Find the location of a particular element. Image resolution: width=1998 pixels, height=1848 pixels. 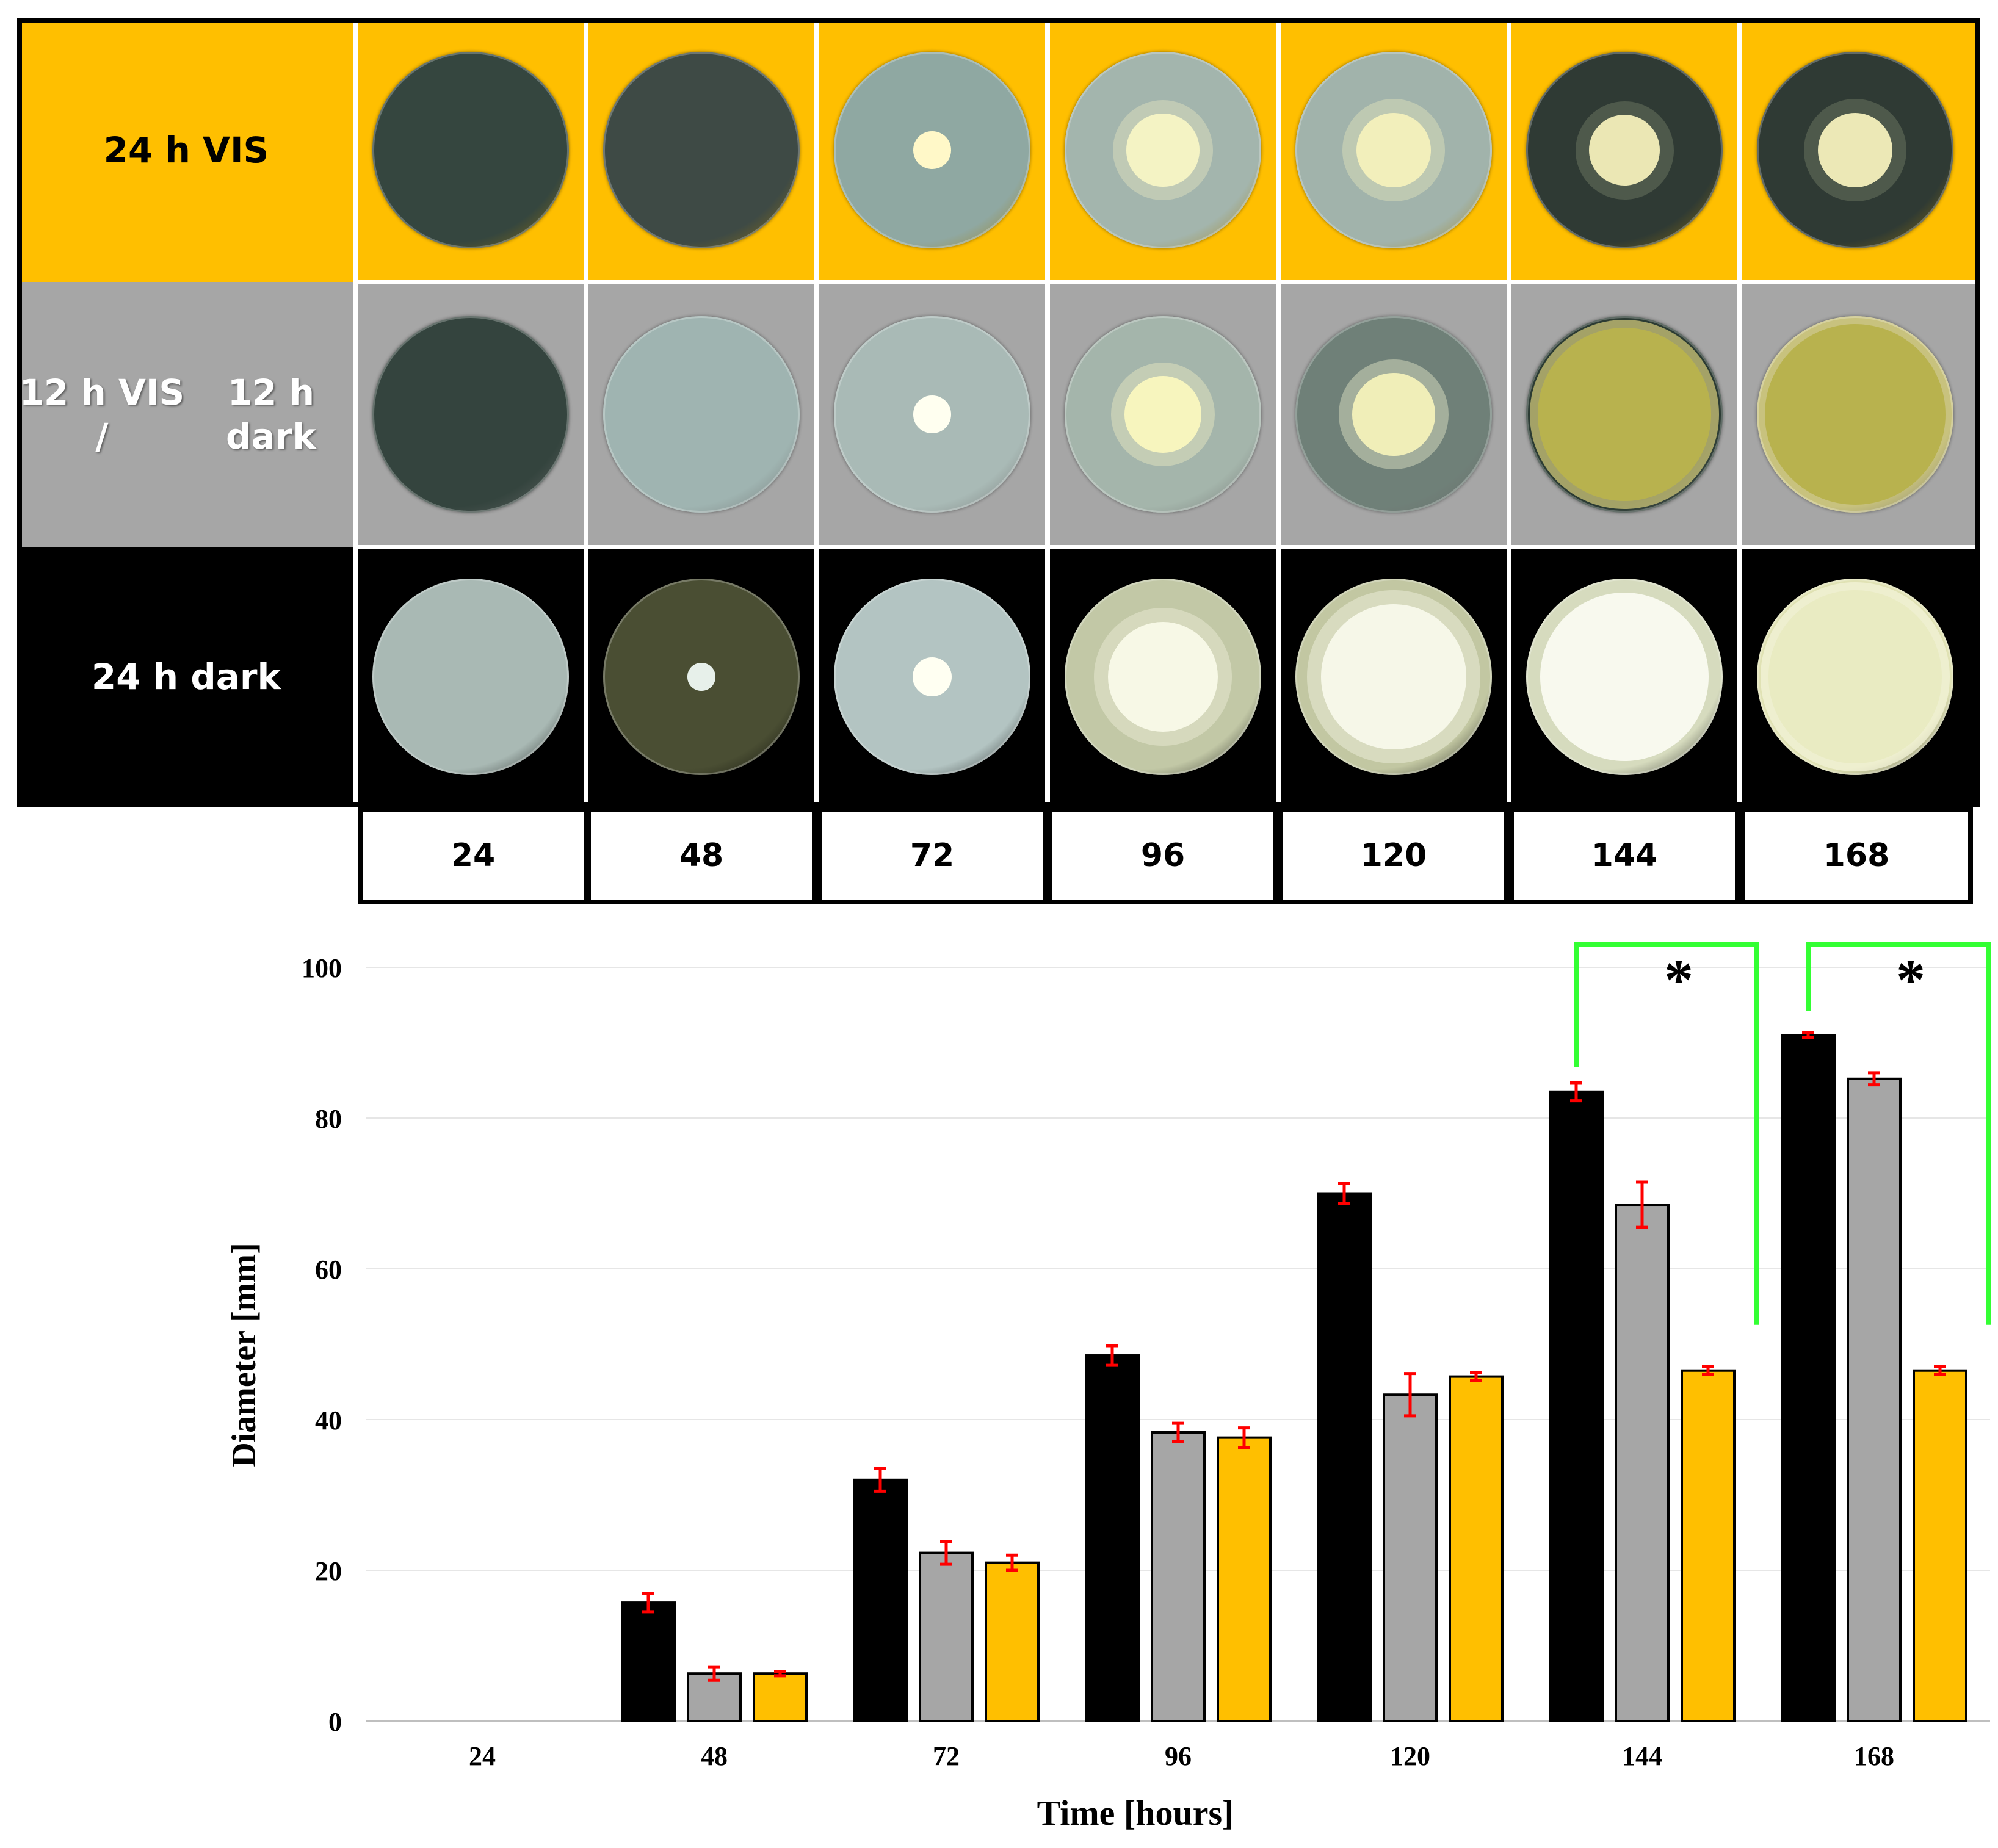

condition-label-line1: 24 h dark is located at coordinates (186, 677).